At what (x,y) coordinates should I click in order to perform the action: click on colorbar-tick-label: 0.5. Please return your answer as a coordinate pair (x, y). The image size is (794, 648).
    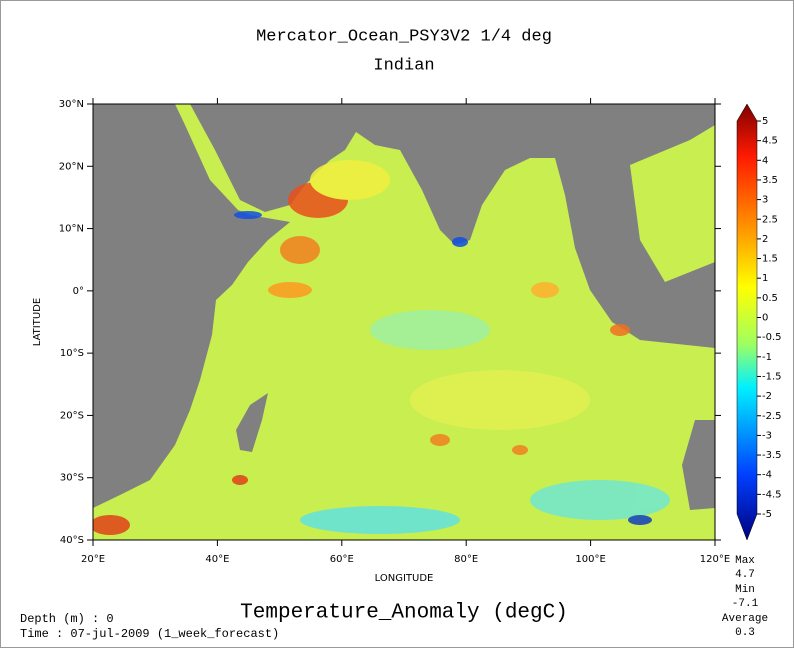
    Looking at the image, I should click on (770, 298).